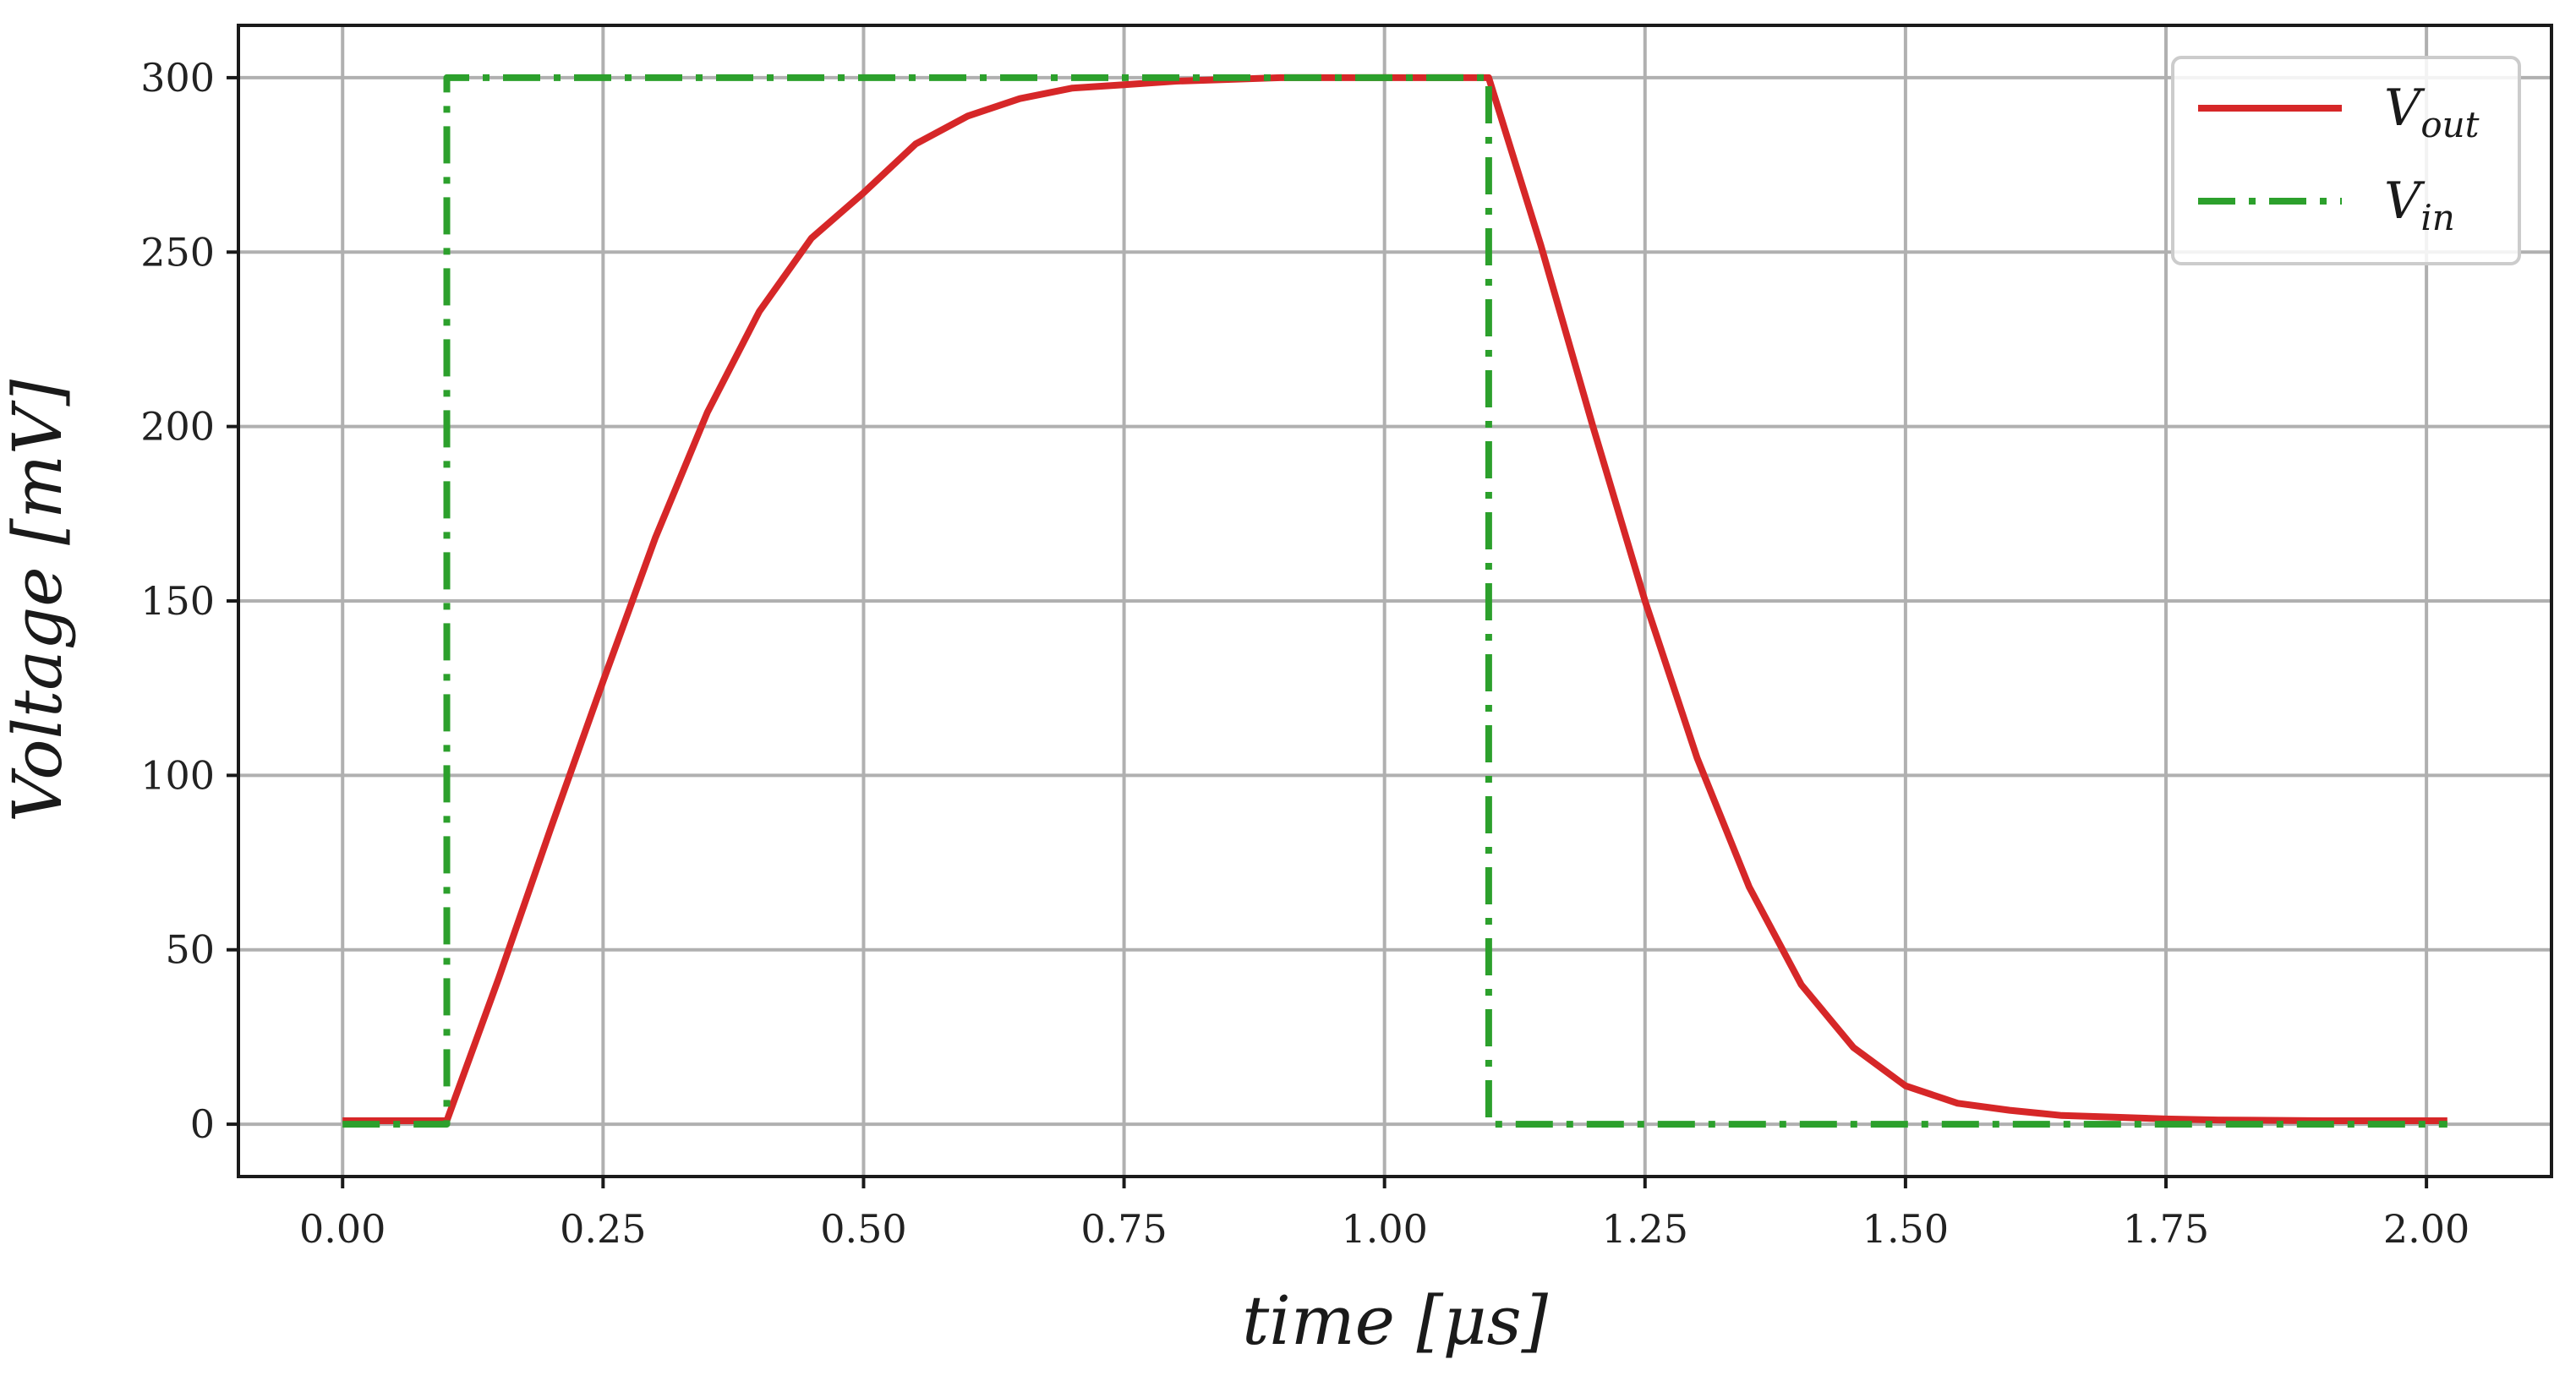 The width and height of the screenshot is (2576, 1376). I want to click on legend: Vout Vin, so click(2346, 160).